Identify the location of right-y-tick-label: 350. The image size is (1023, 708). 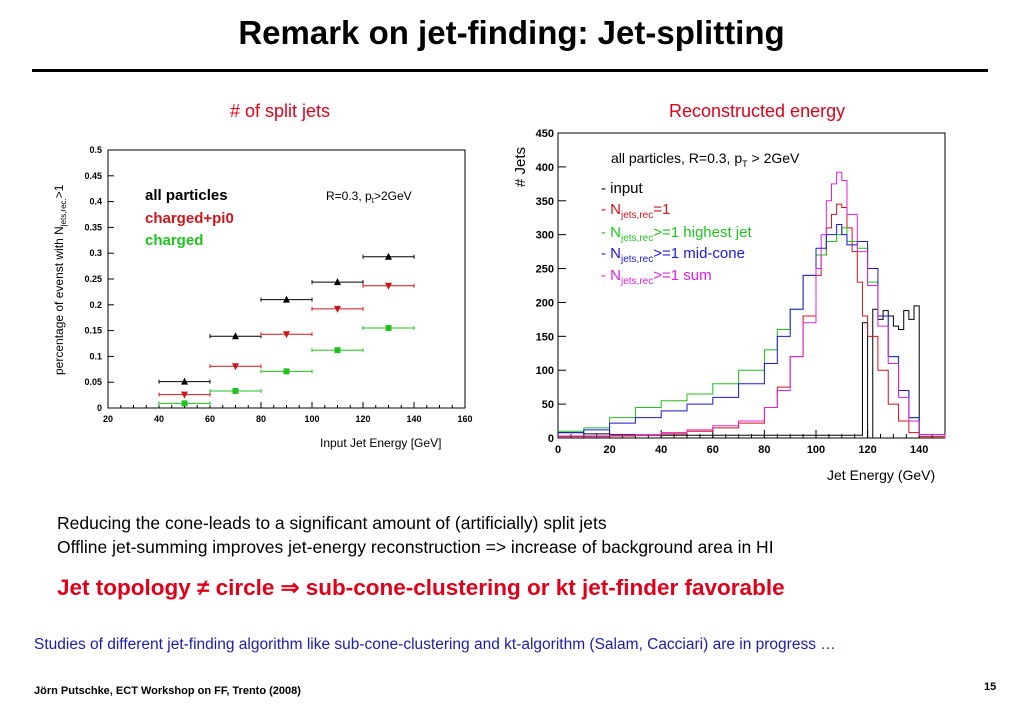
(545, 202).